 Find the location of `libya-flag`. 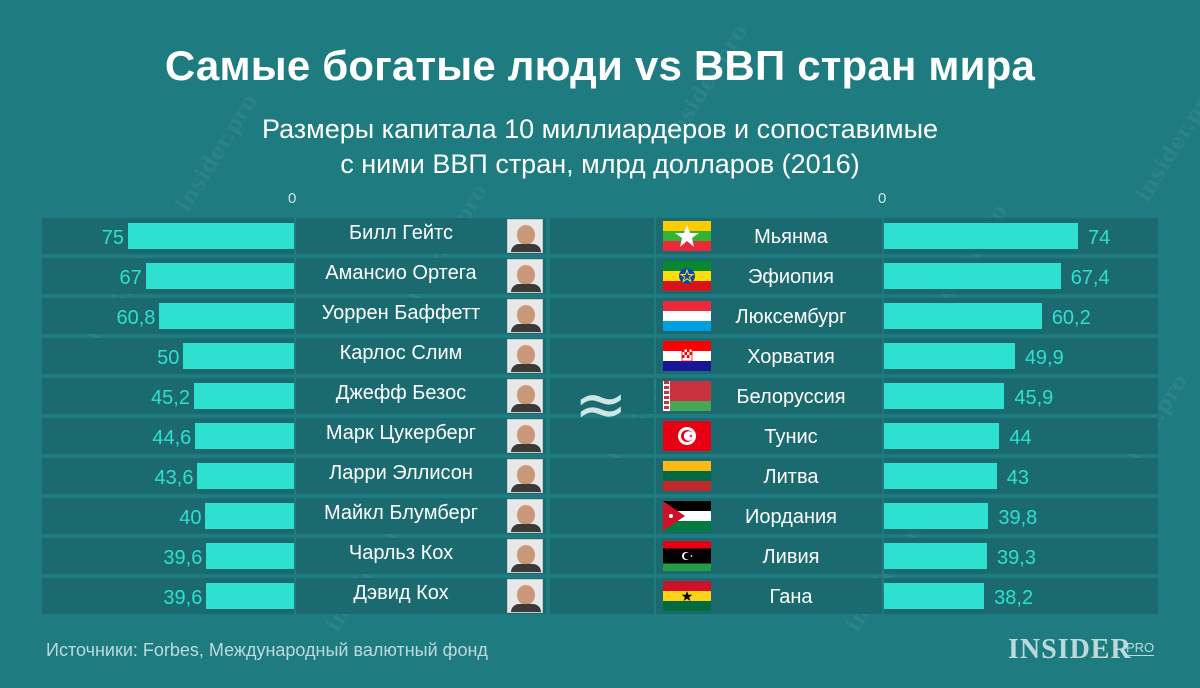

libya-flag is located at coordinates (687, 556).